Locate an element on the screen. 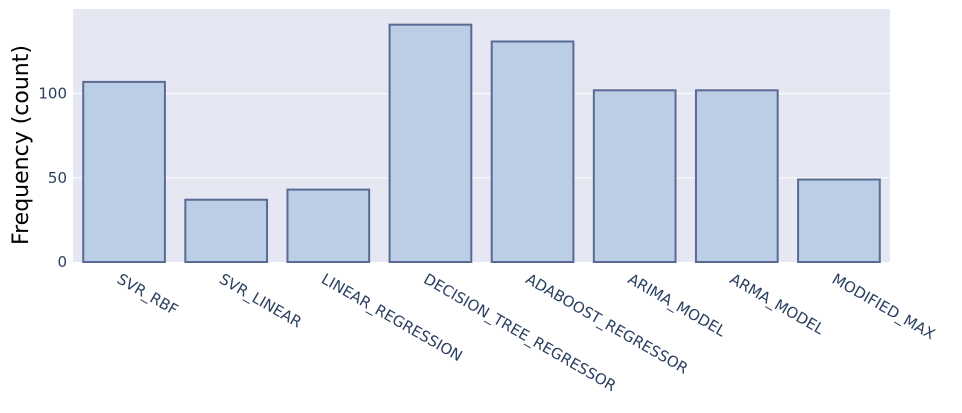 Image resolution: width=962 pixels, height=413 pixels. y-axis-title: Frequency (count) is located at coordinates (21, 145).